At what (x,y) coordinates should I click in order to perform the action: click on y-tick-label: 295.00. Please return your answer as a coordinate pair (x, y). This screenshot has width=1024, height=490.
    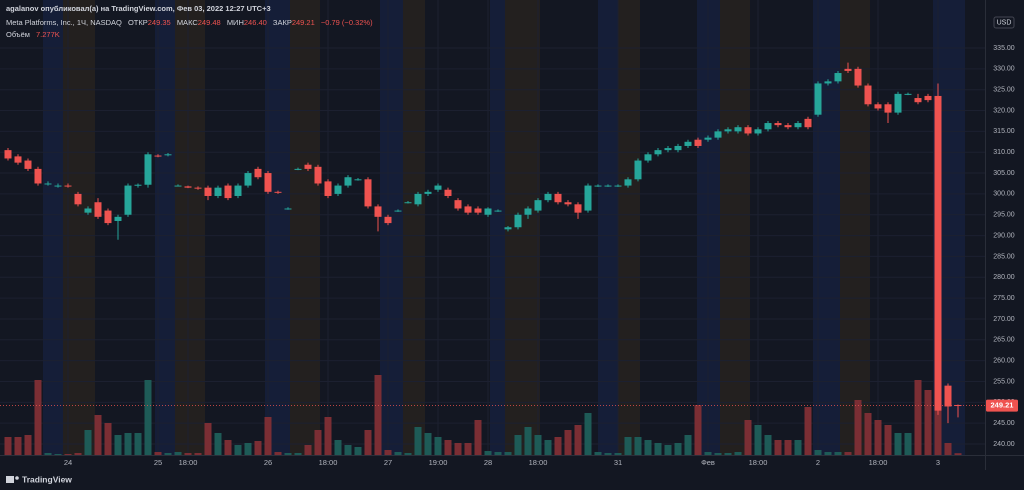
    Looking at the image, I should click on (1004, 215).